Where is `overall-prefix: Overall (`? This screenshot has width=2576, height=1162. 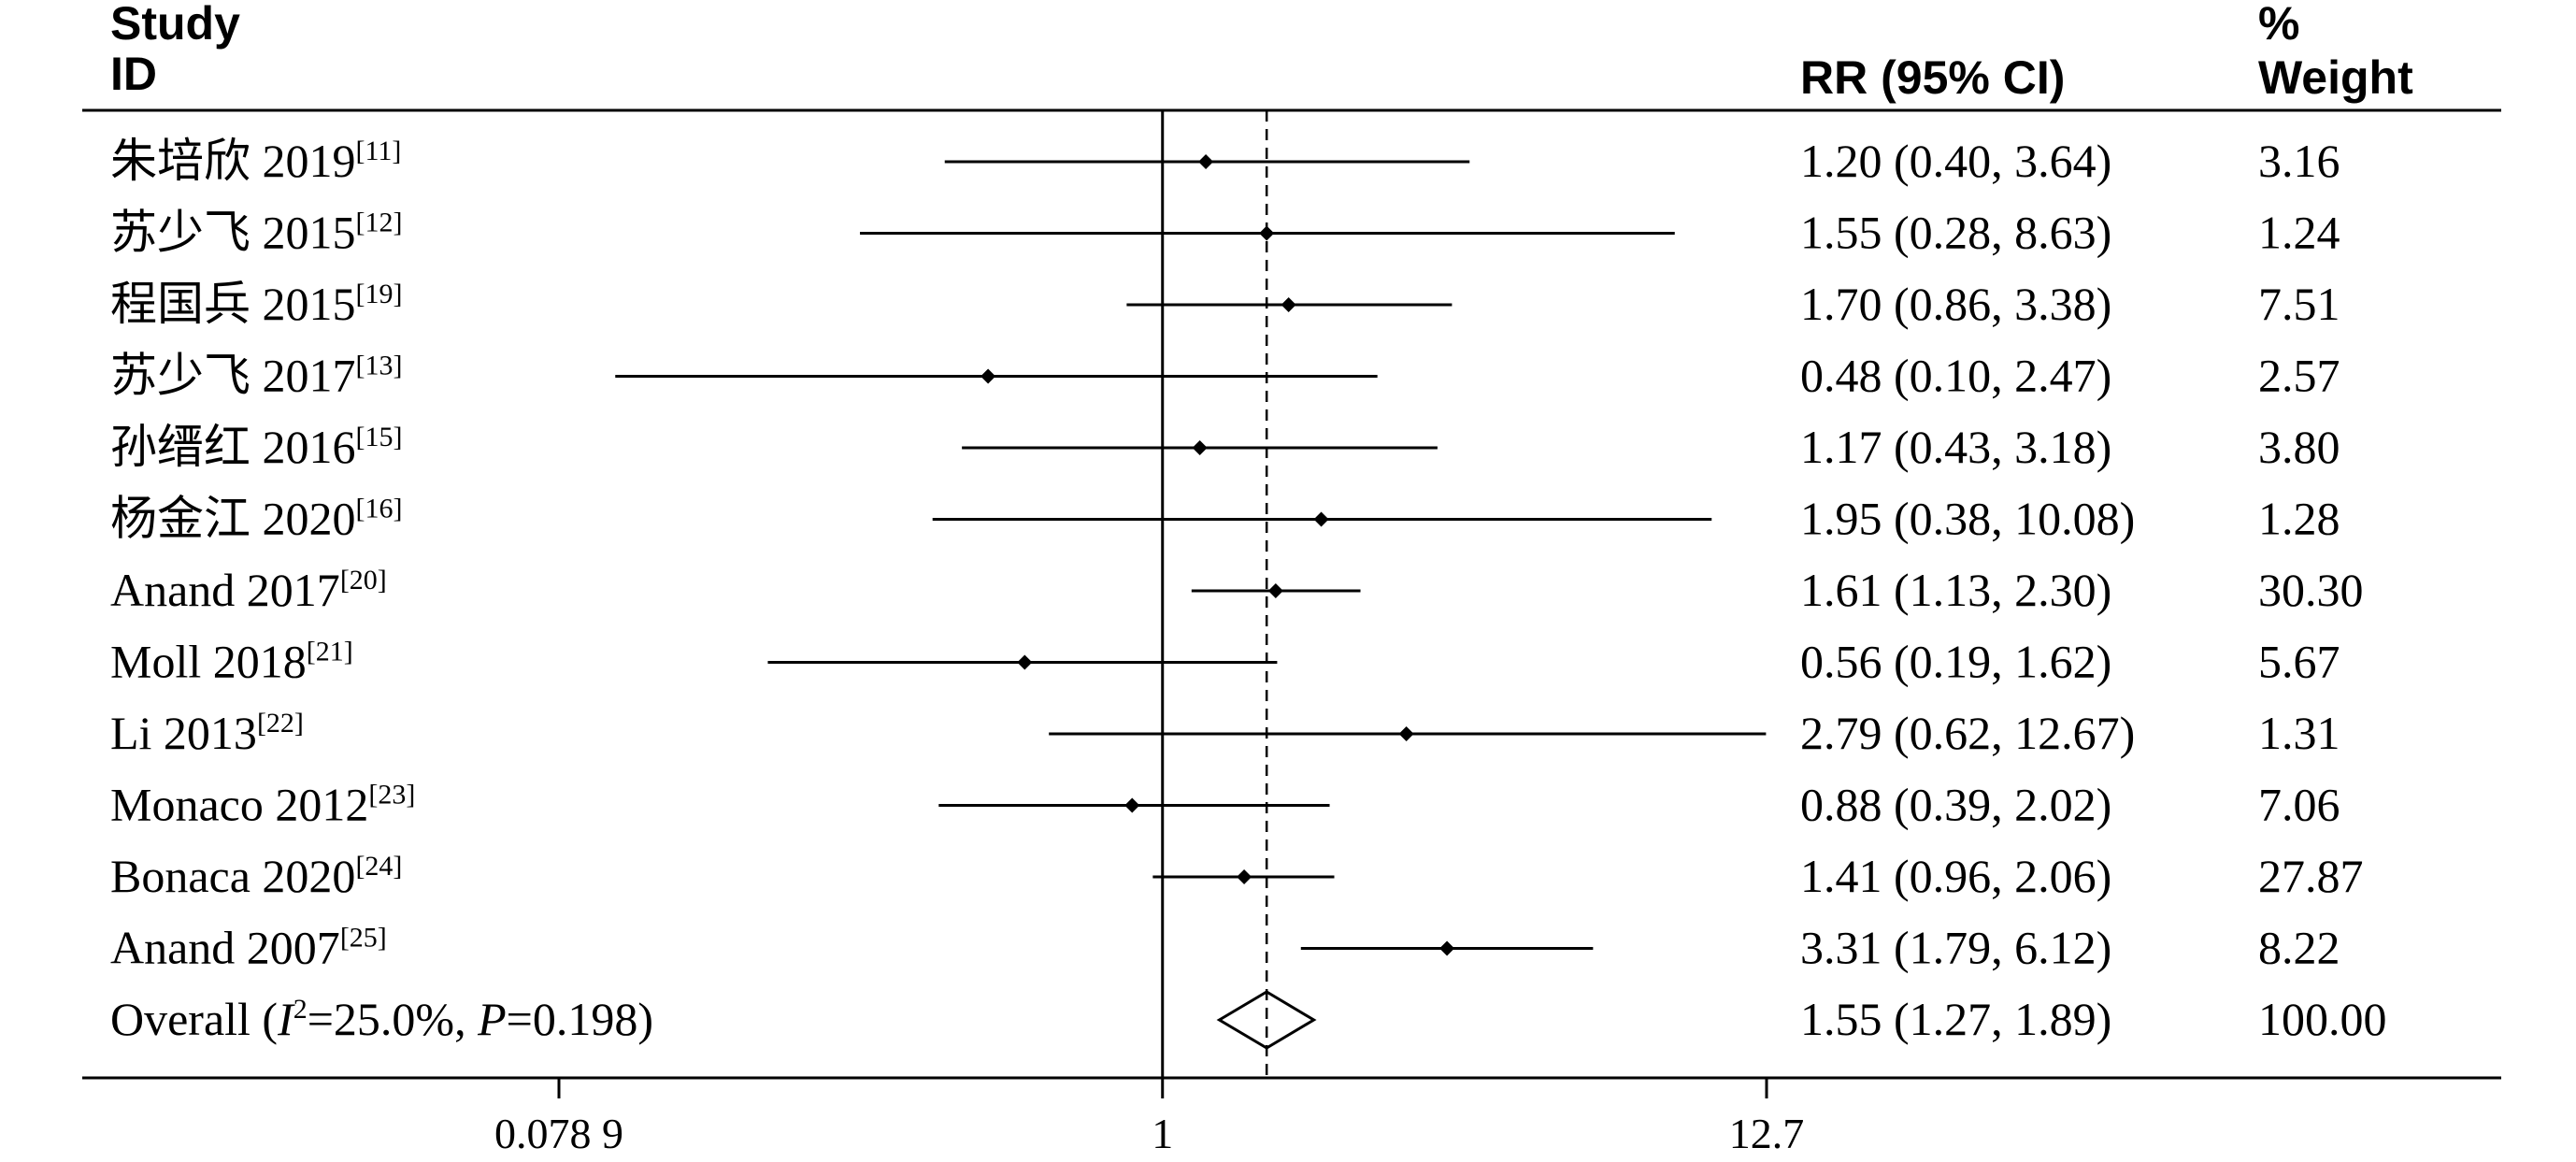 overall-prefix: Overall ( is located at coordinates (194, 1019).